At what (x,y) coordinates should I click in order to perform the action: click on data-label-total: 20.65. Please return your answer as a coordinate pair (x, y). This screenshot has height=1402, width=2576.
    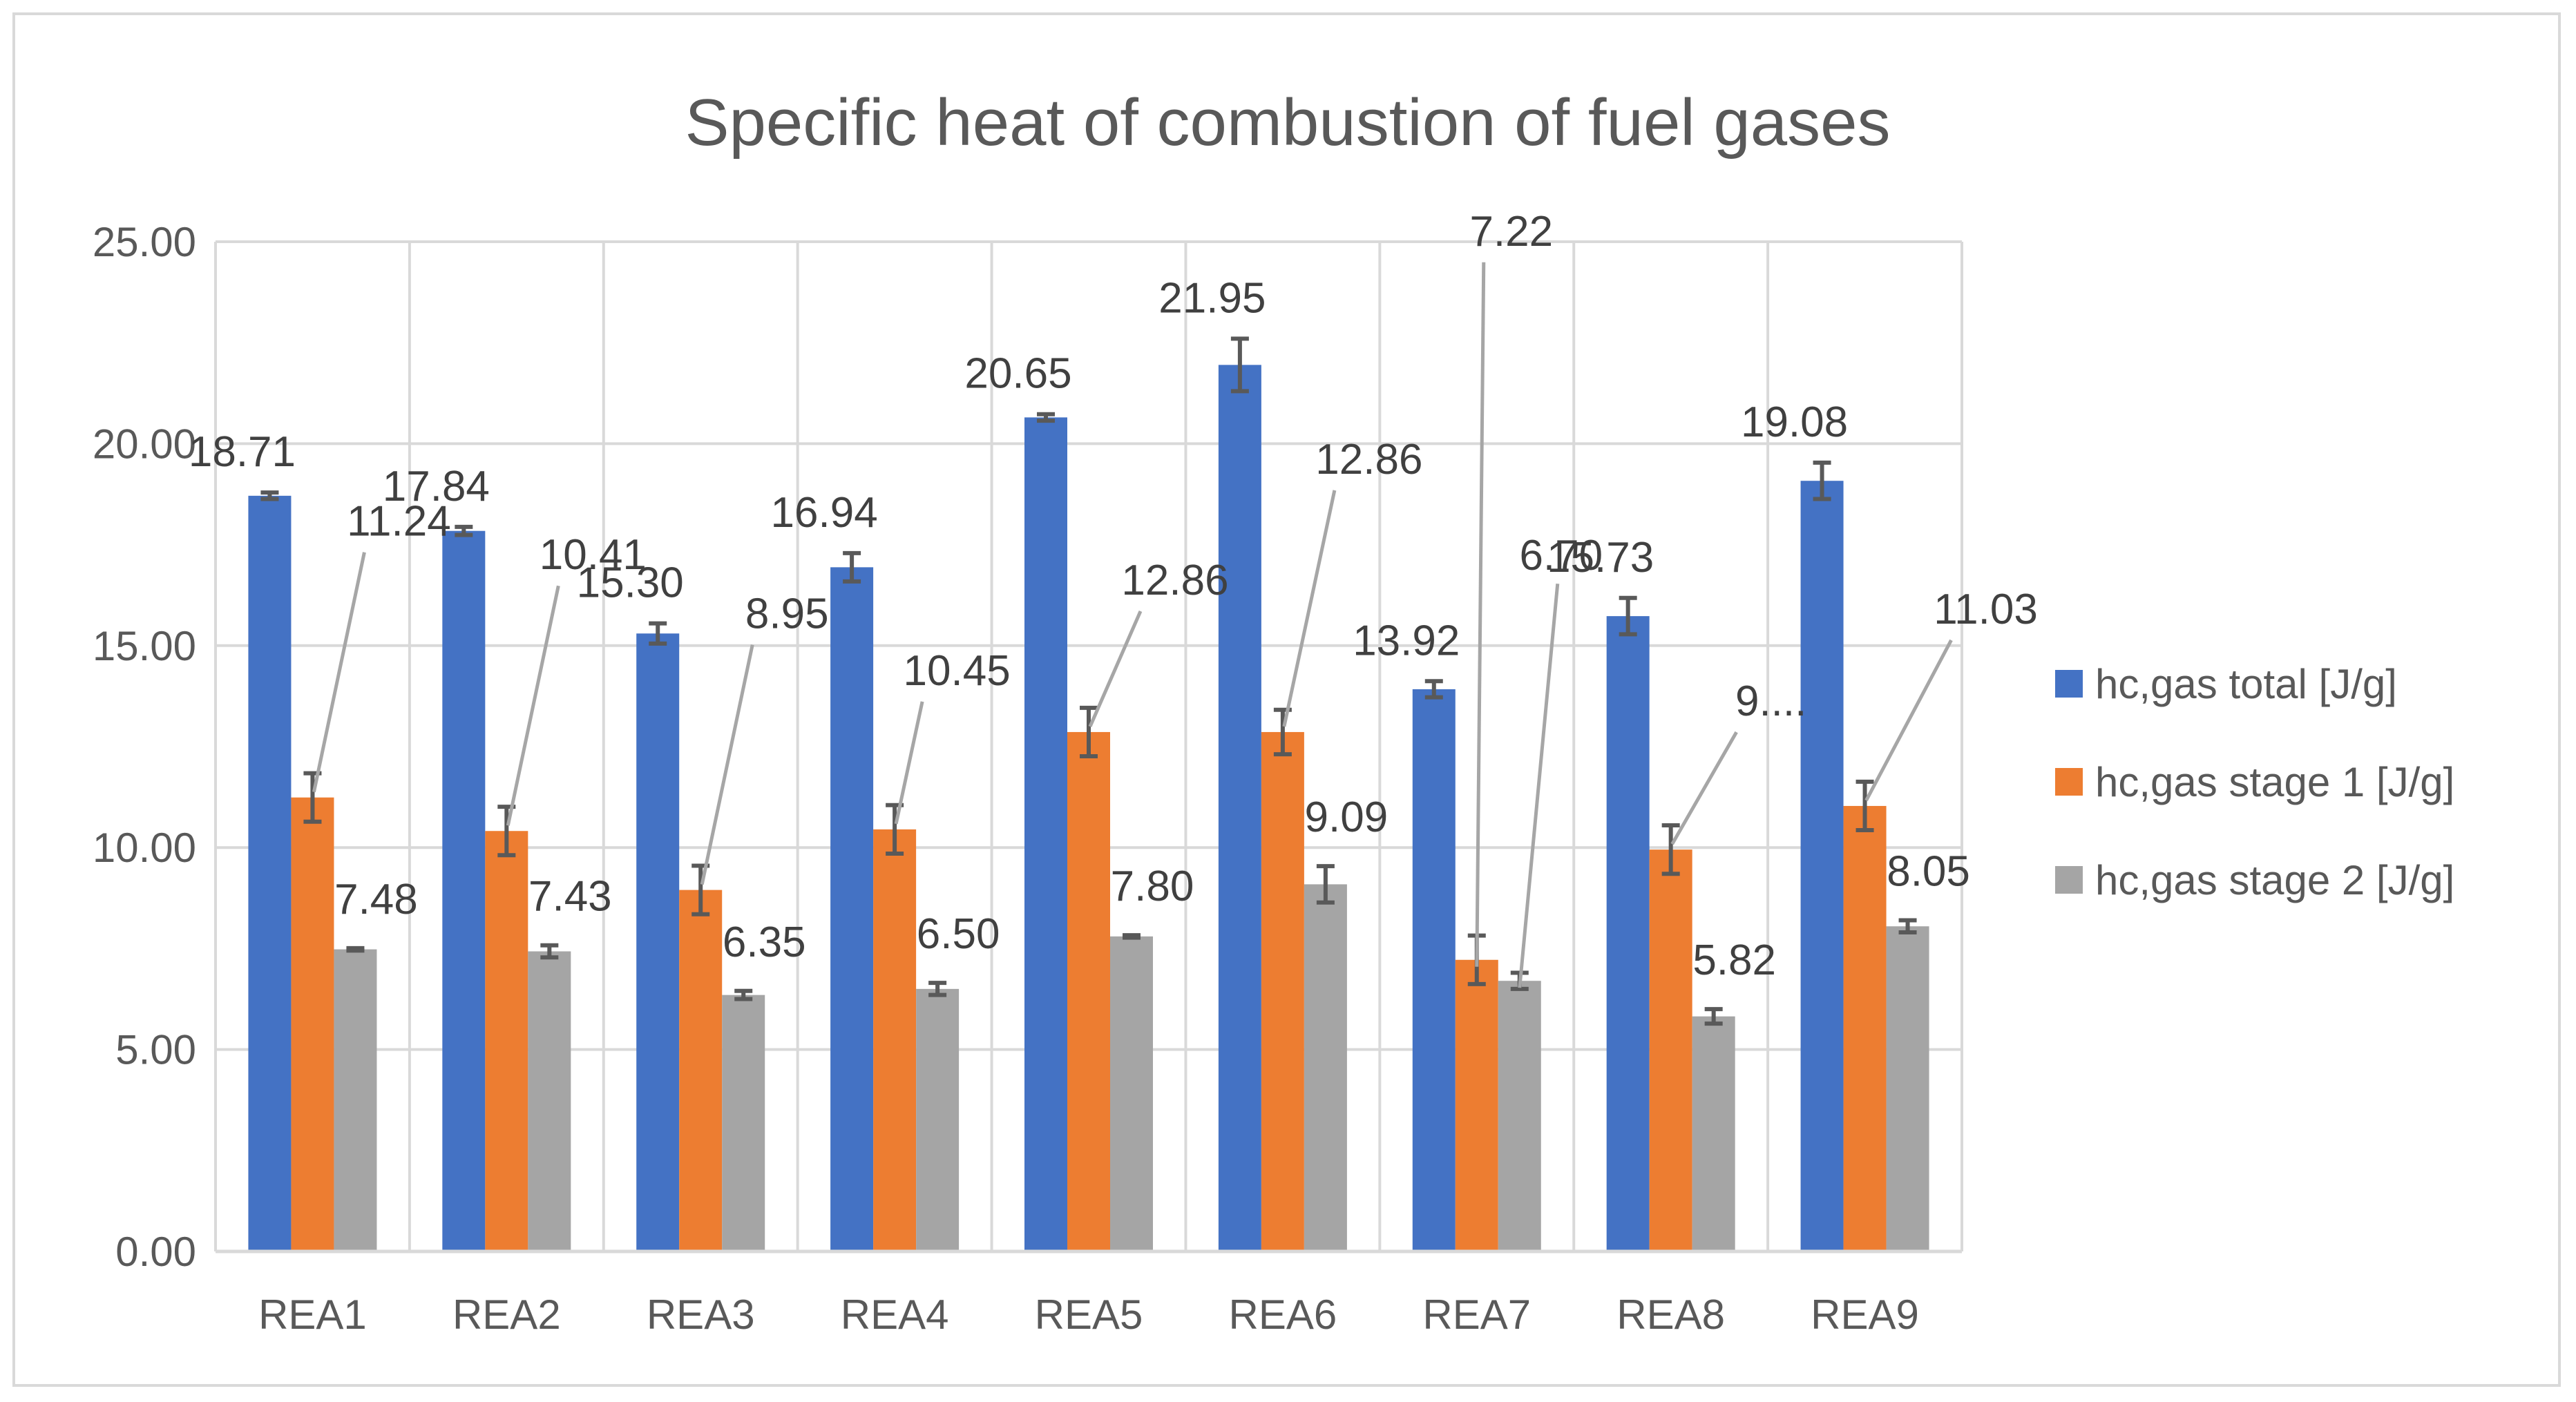
    Looking at the image, I should click on (1017, 374).